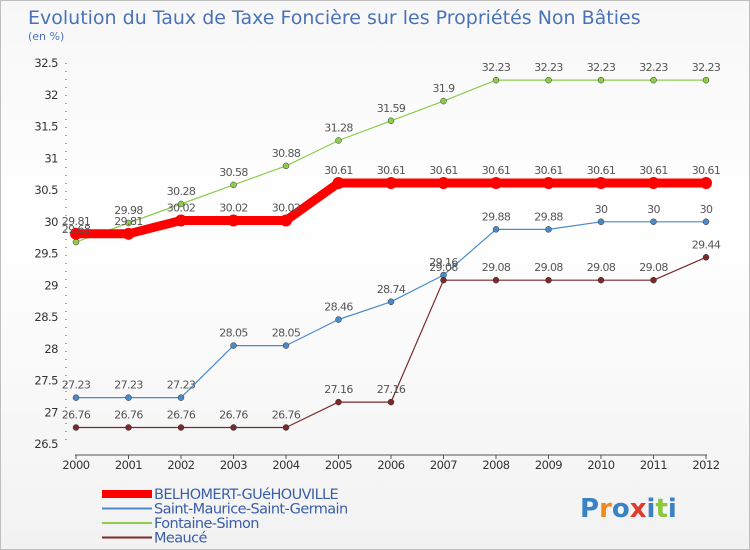  Describe the element at coordinates (443, 88) in the screenshot. I see `data-label: 31.9` at that location.